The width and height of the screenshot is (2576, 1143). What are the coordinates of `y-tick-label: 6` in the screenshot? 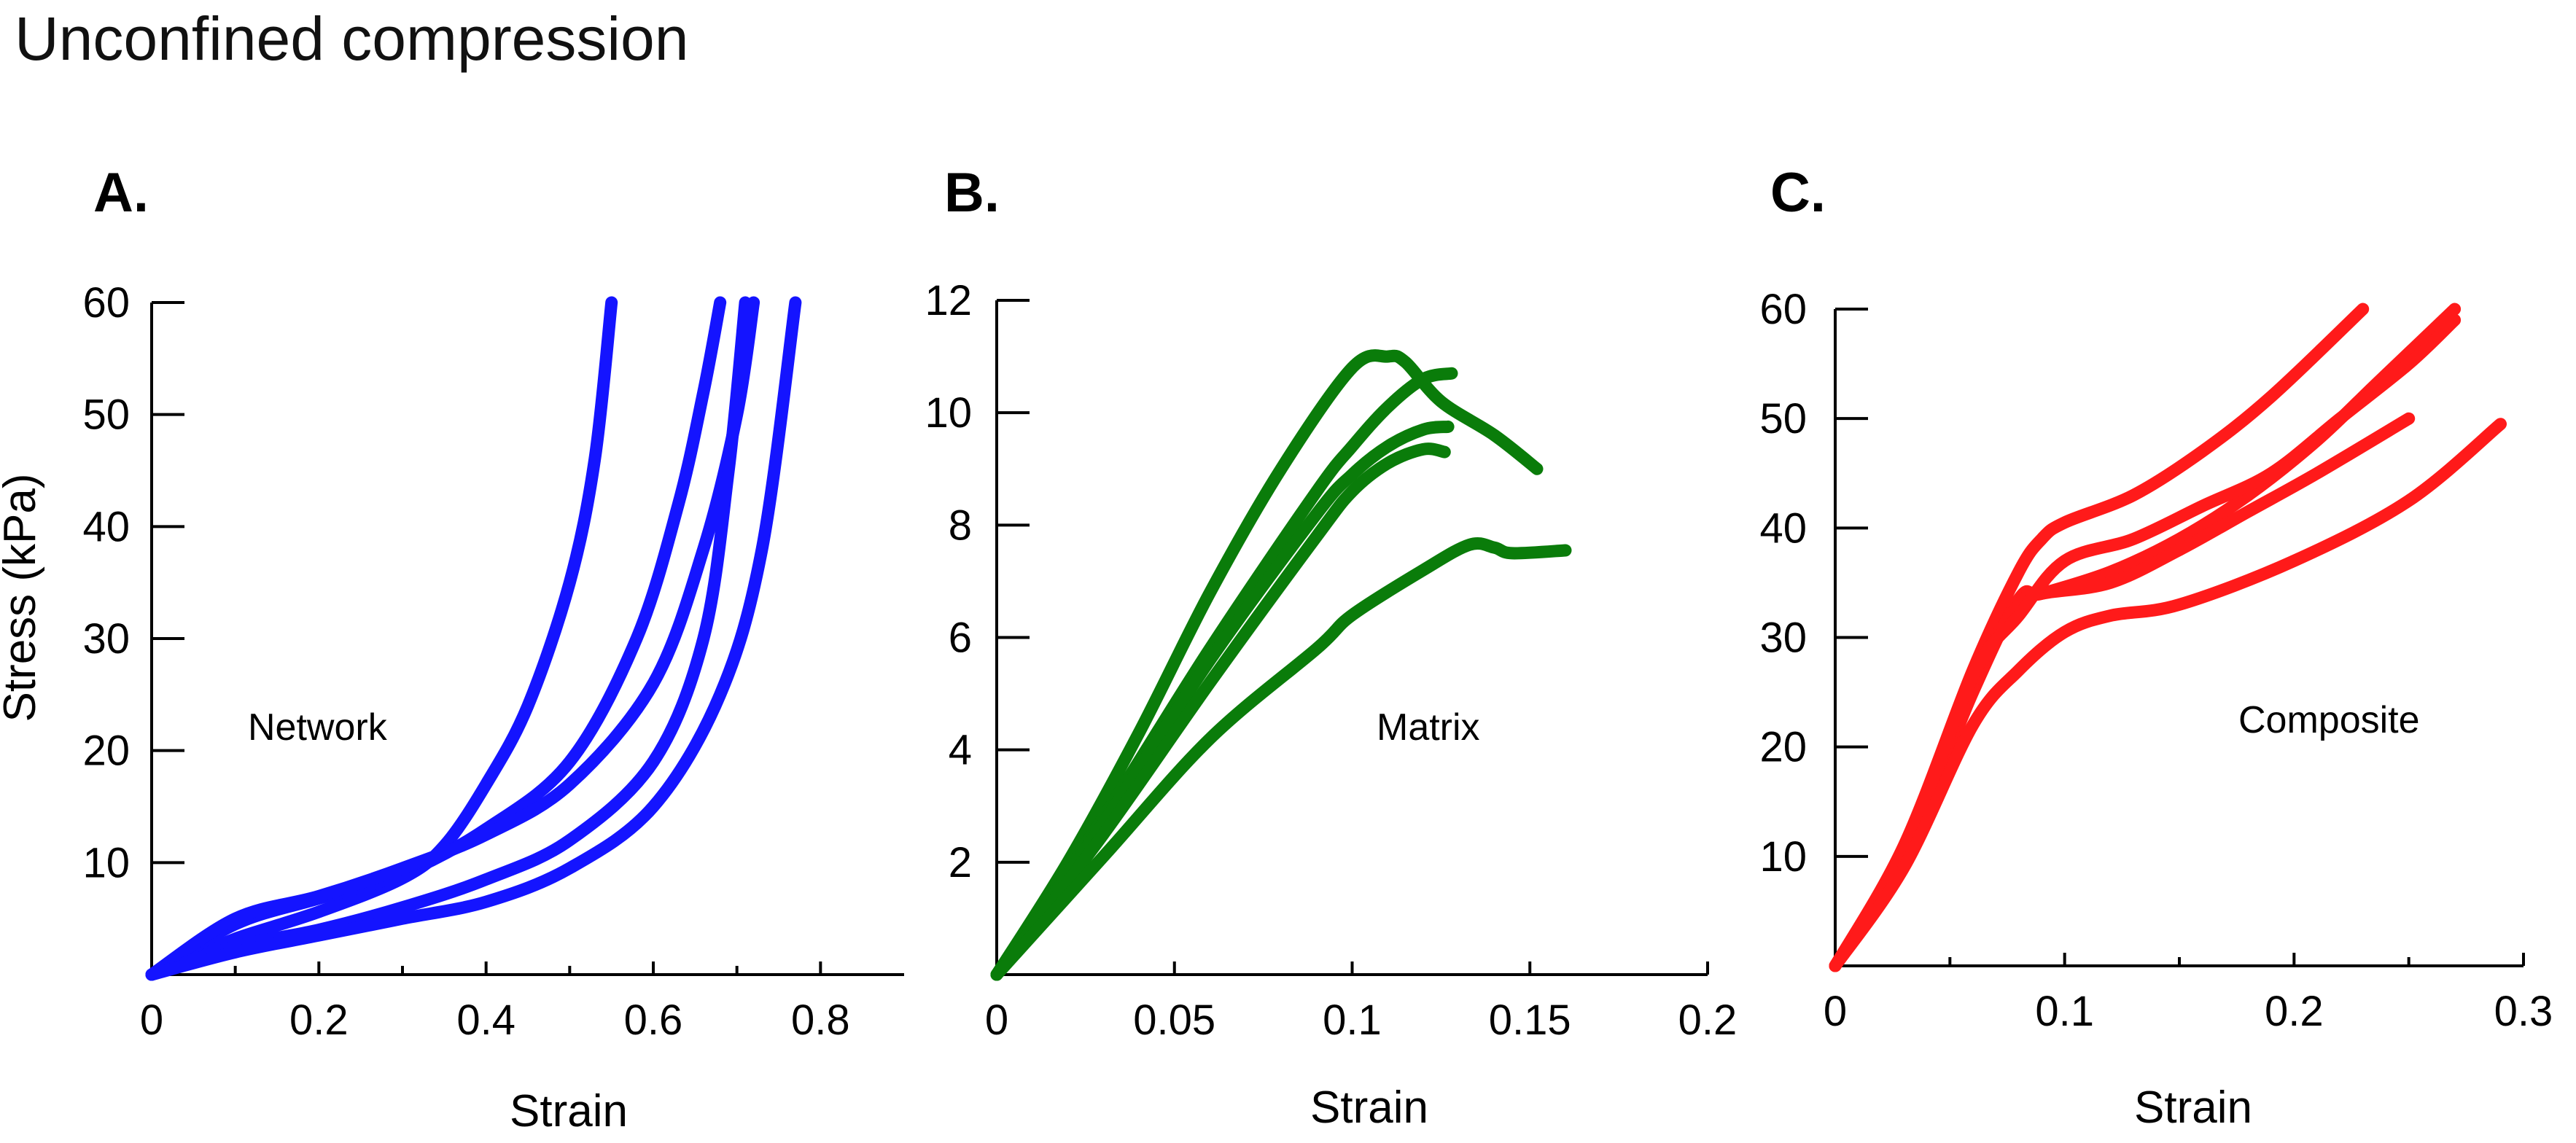 It's located at (960, 638).